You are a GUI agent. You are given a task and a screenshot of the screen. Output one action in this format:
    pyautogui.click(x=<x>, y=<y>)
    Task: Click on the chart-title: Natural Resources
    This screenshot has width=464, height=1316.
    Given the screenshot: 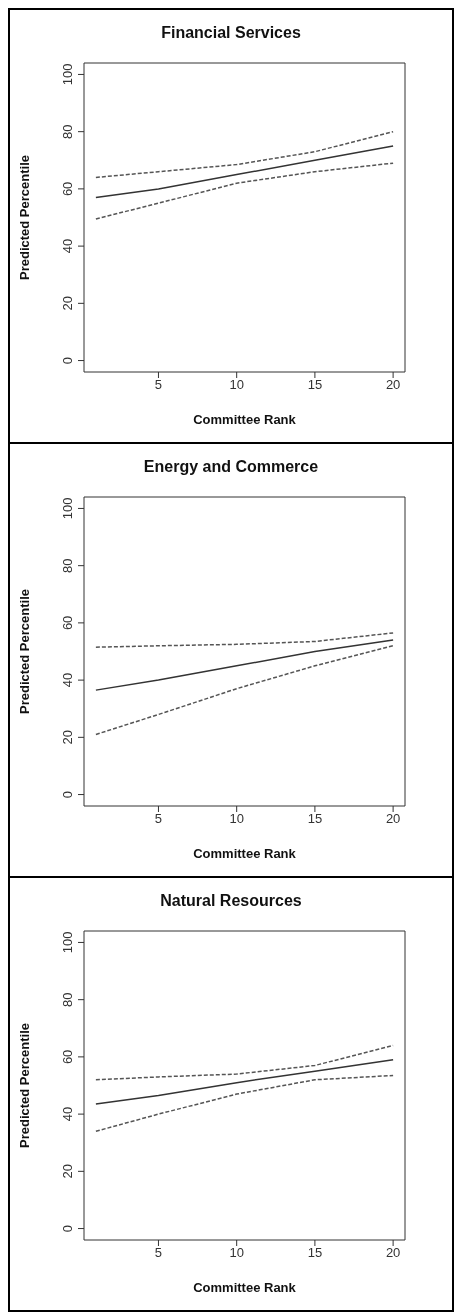 What is the action you would take?
    pyautogui.click(x=231, y=901)
    